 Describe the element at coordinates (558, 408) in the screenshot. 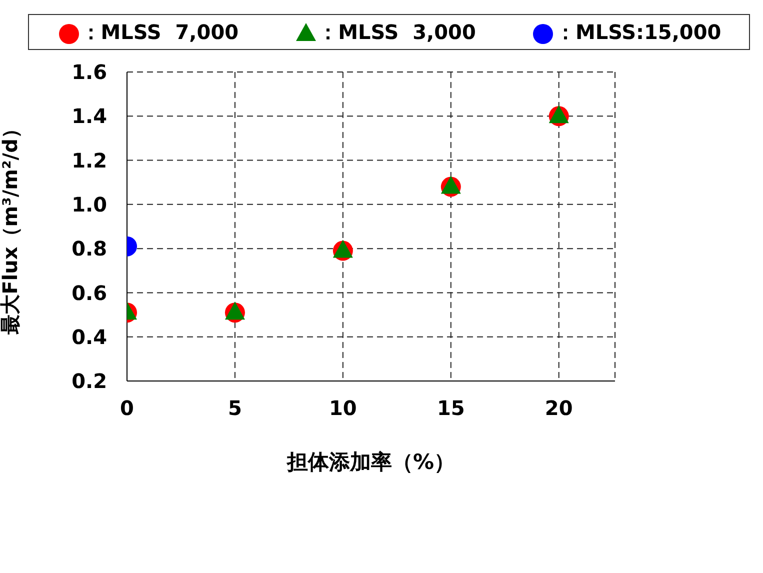

I see `x-tick-label: 20` at that location.